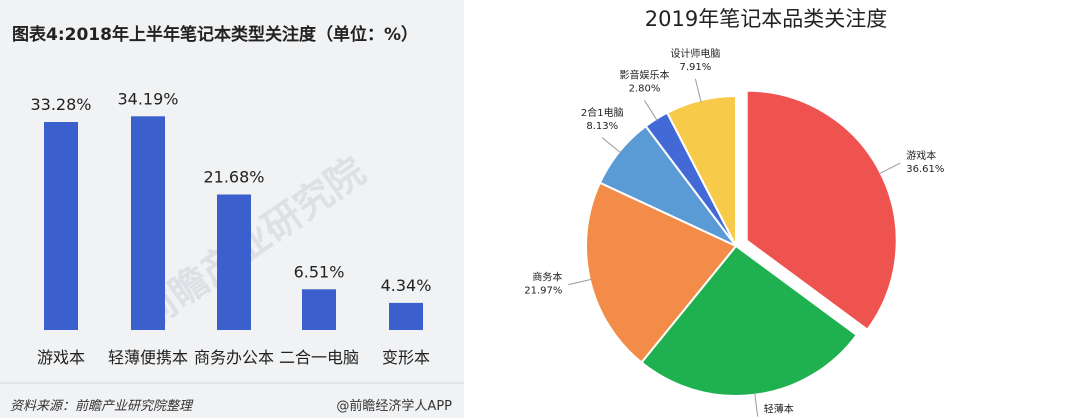  Describe the element at coordinates (319, 357) in the screenshot. I see `bar-category-label: 二合一电脑` at that location.